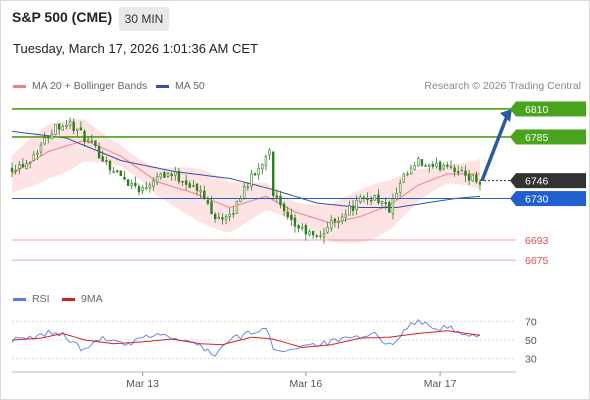 Image resolution: width=590 pixels, height=400 pixels. I want to click on timeframe-button: 30 MIN, so click(144, 19).